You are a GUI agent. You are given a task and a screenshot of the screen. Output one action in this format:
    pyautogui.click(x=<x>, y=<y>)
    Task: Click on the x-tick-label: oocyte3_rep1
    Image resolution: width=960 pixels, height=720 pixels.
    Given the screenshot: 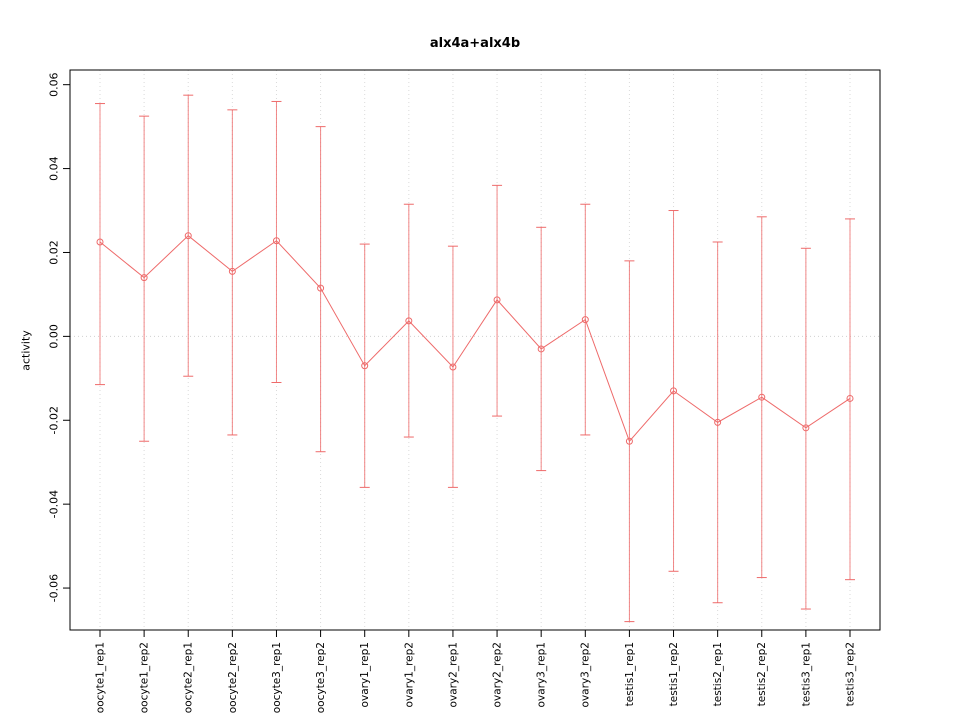 What is the action you would take?
    pyautogui.click(x=277, y=677)
    